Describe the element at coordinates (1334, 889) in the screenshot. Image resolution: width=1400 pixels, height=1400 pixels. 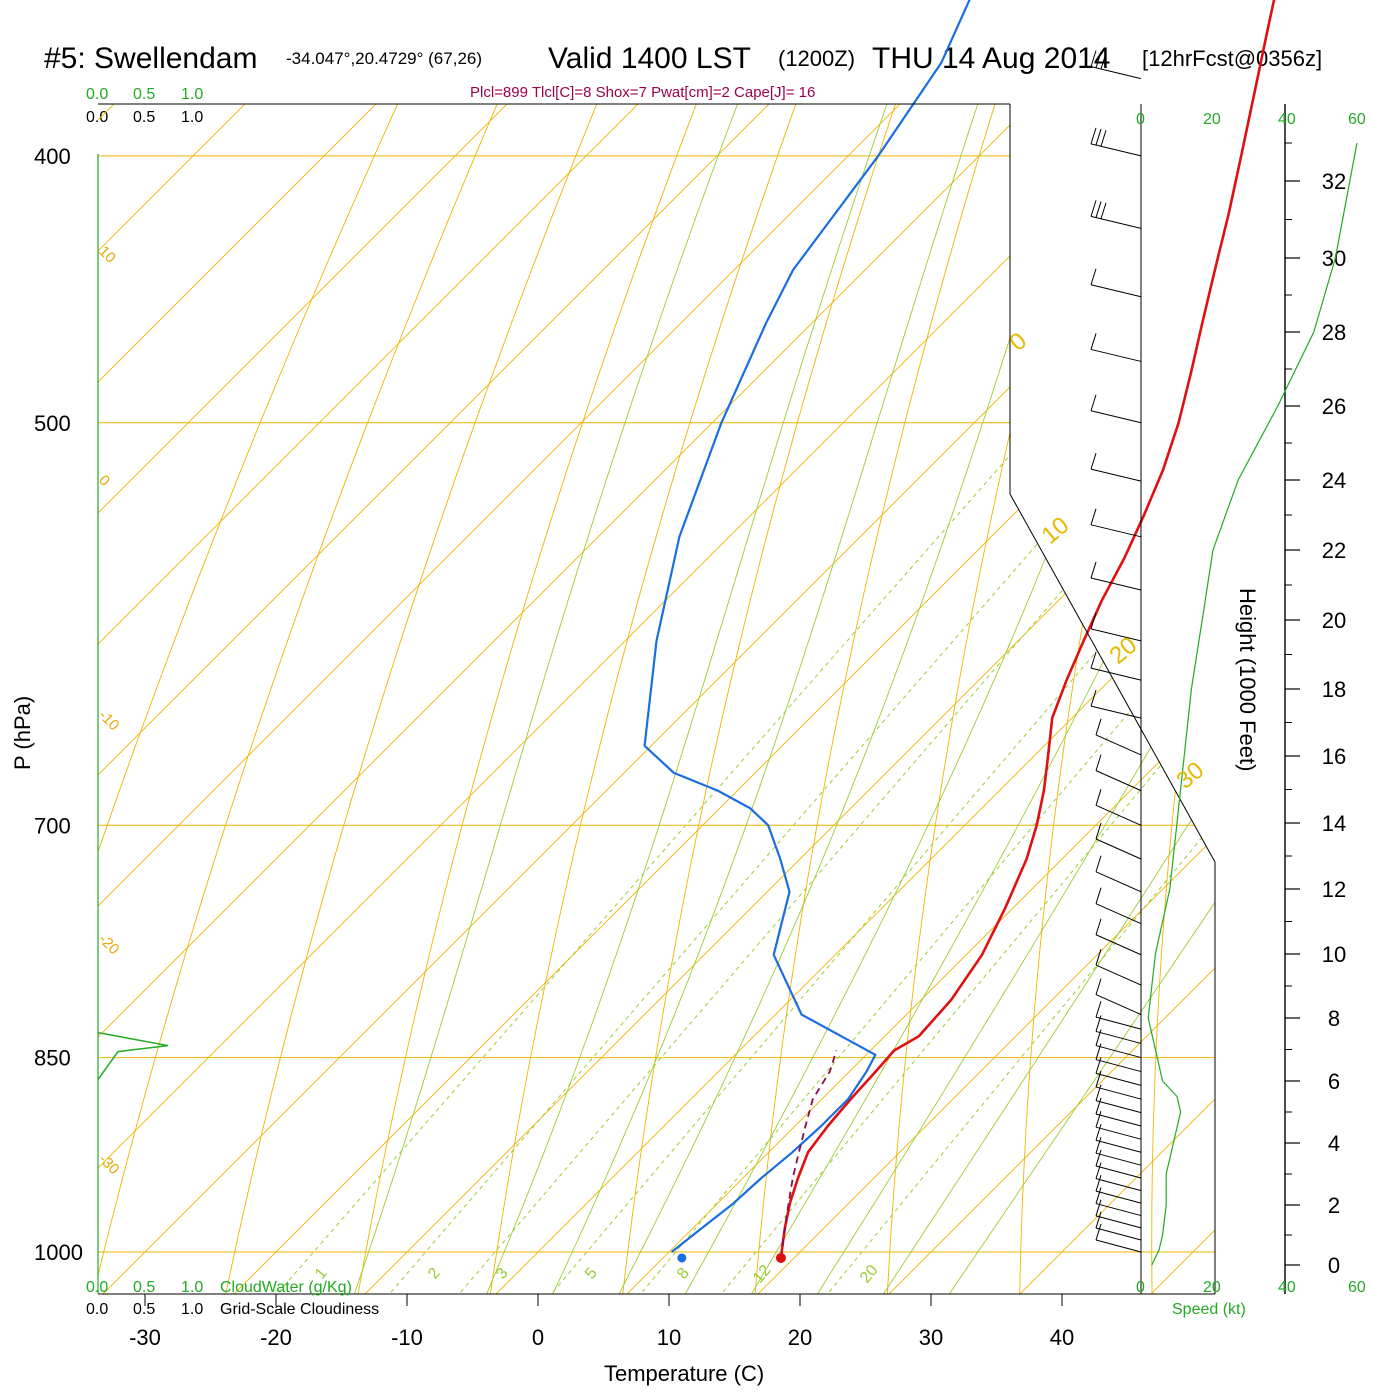
I see `height-tick-12: 12` at that location.